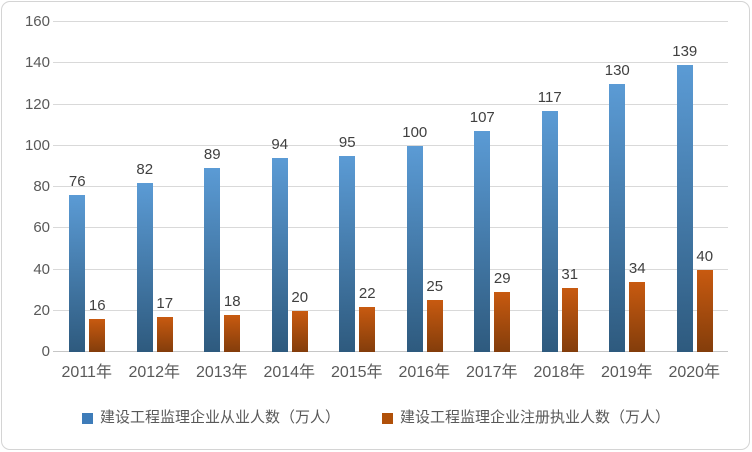 This screenshot has height=452, width=752. Describe the element at coordinates (424, 372) in the screenshot. I see `x-axis-tick-label: 2016年` at that location.